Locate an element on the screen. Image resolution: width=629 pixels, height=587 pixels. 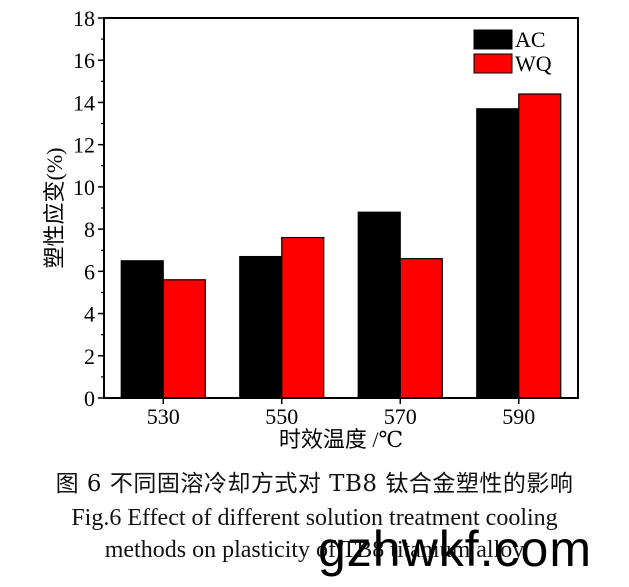
legend-swatch-ac is located at coordinates (493, 39).